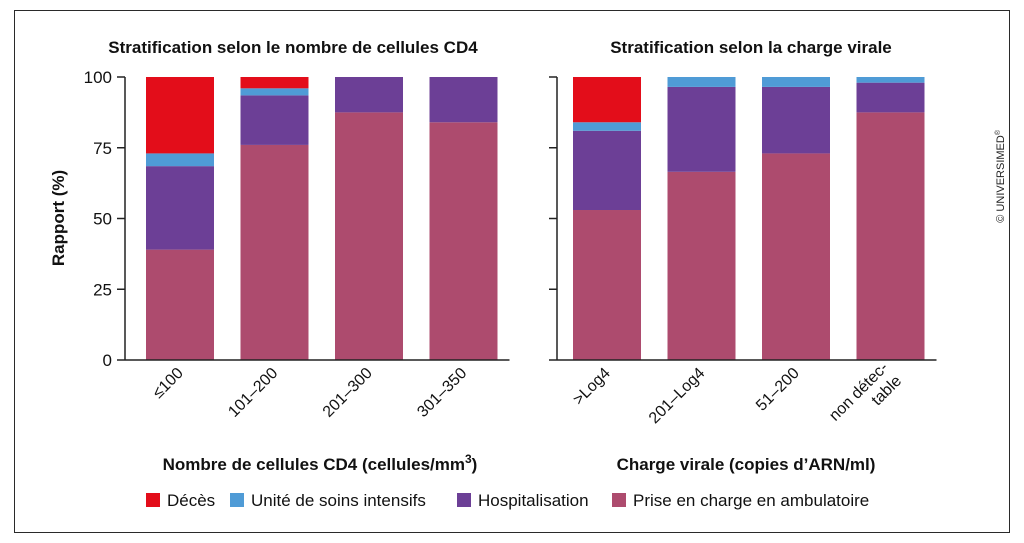 The width and height of the screenshot is (1024, 543). Describe the element at coordinates (533, 500) in the screenshot. I see `legend-label: Hospitalisation` at that location.